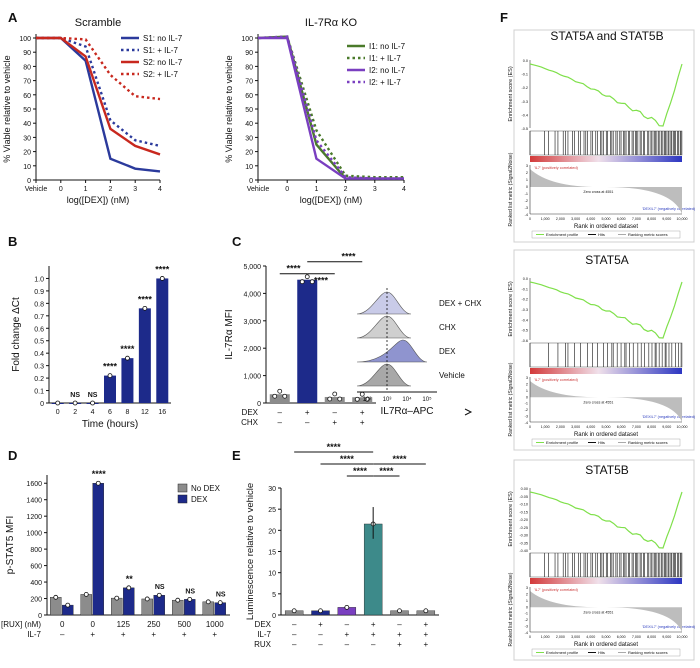  I want to click on row-label: [RUX] (nM), so click(21, 624).